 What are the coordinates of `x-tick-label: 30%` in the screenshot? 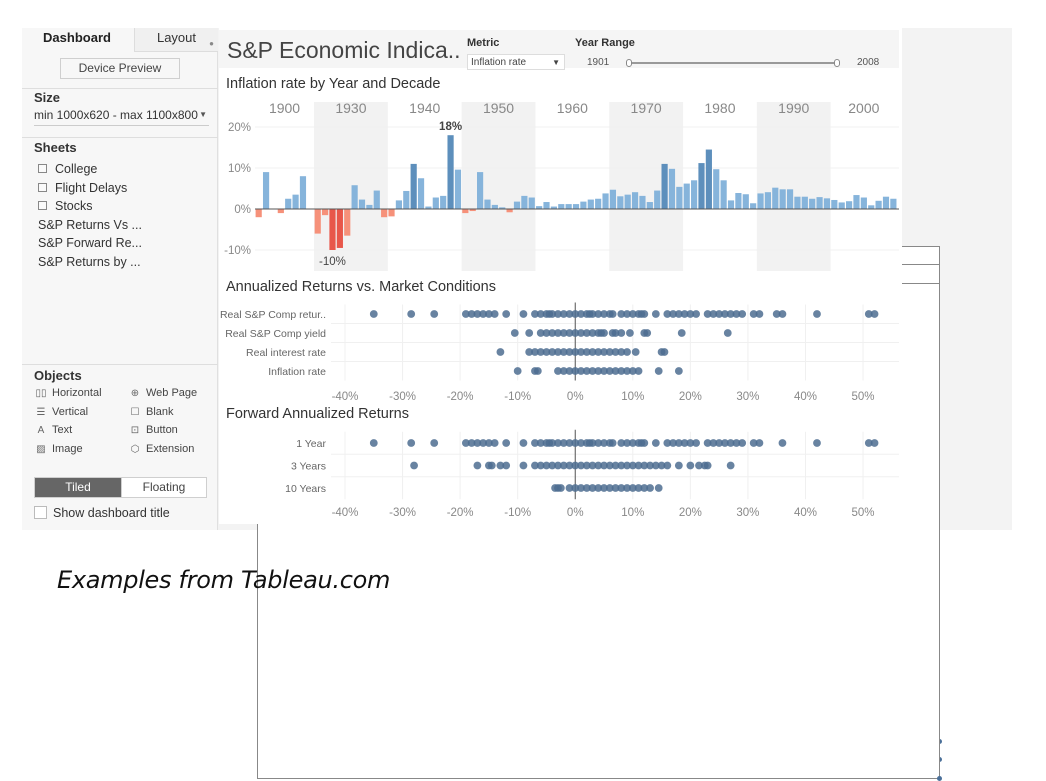 It's located at (747, 513).